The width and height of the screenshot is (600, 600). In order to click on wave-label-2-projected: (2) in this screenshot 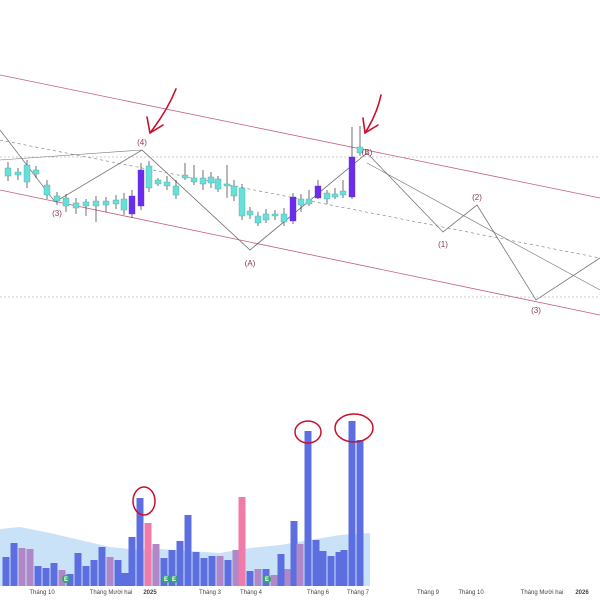, I will do `click(477, 197)`.